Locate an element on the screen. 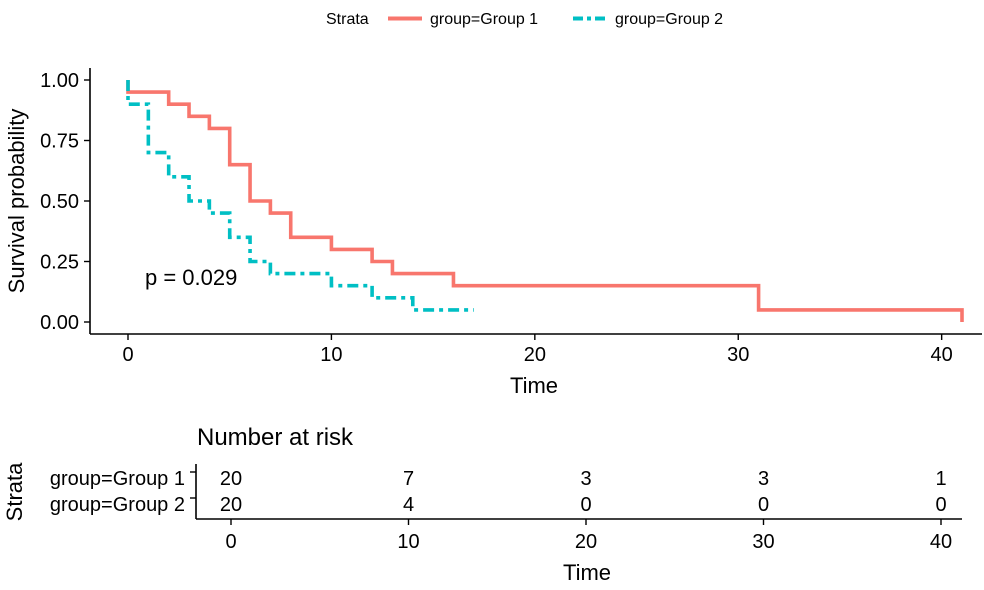  x-tick-label: 10 is located at coordinates (331, 355).